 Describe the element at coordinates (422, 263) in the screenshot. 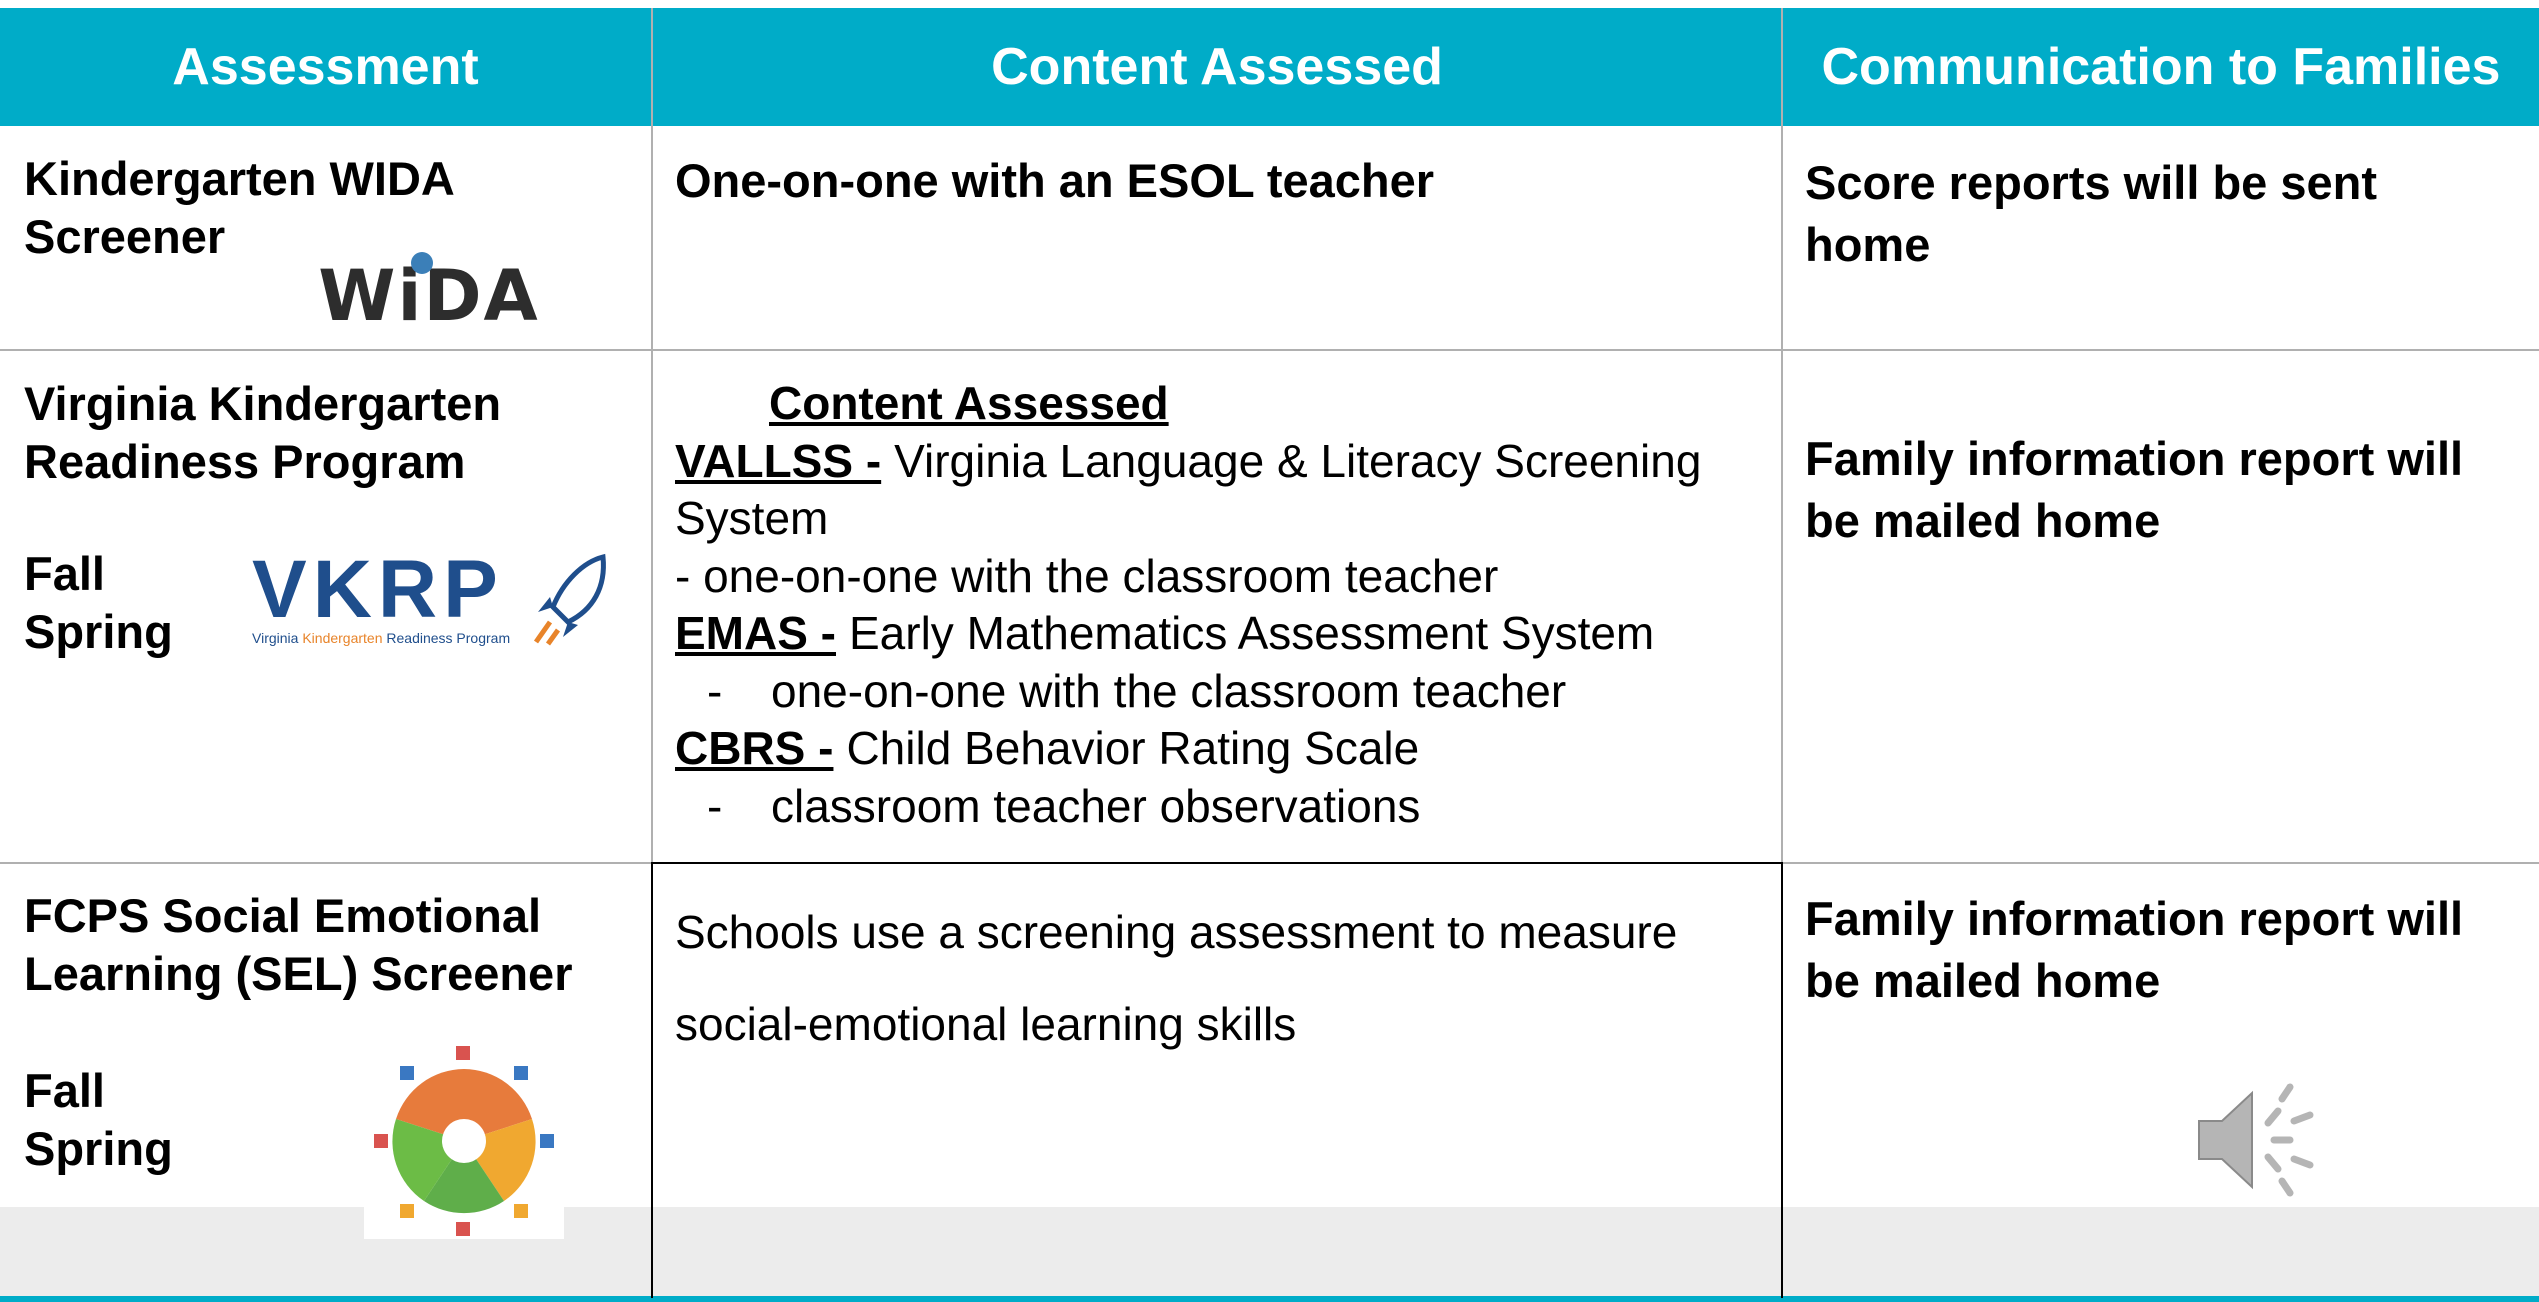

I see `logo-globe` at that location.